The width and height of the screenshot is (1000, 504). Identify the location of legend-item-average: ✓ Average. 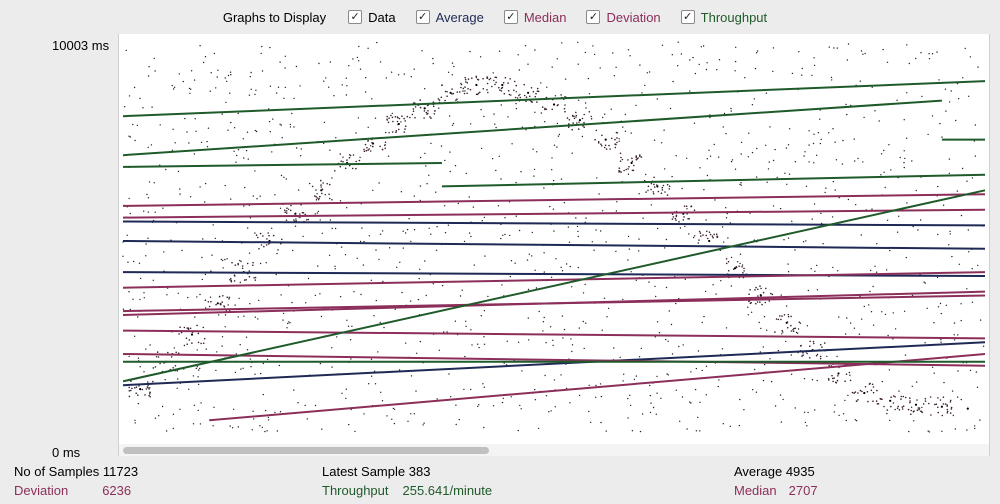
(449, 17).